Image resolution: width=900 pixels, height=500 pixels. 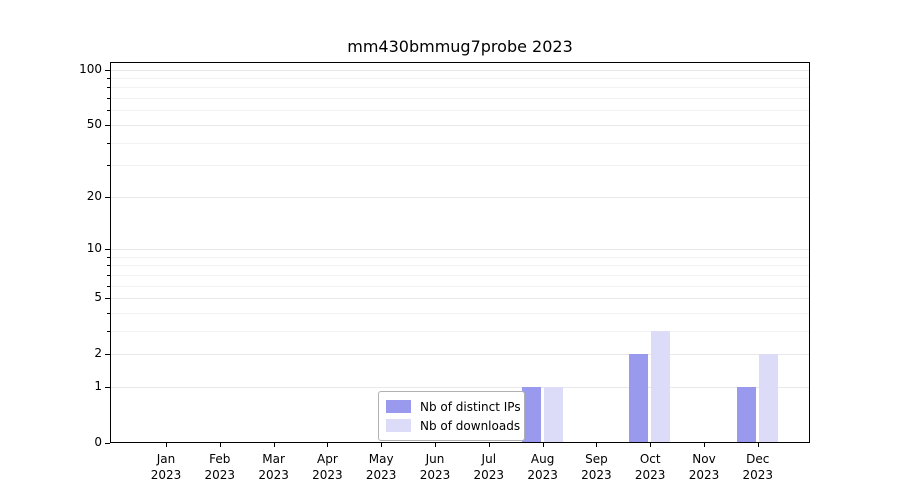 I want to click on y-tick-label: 100, so click(x=90, y=68).